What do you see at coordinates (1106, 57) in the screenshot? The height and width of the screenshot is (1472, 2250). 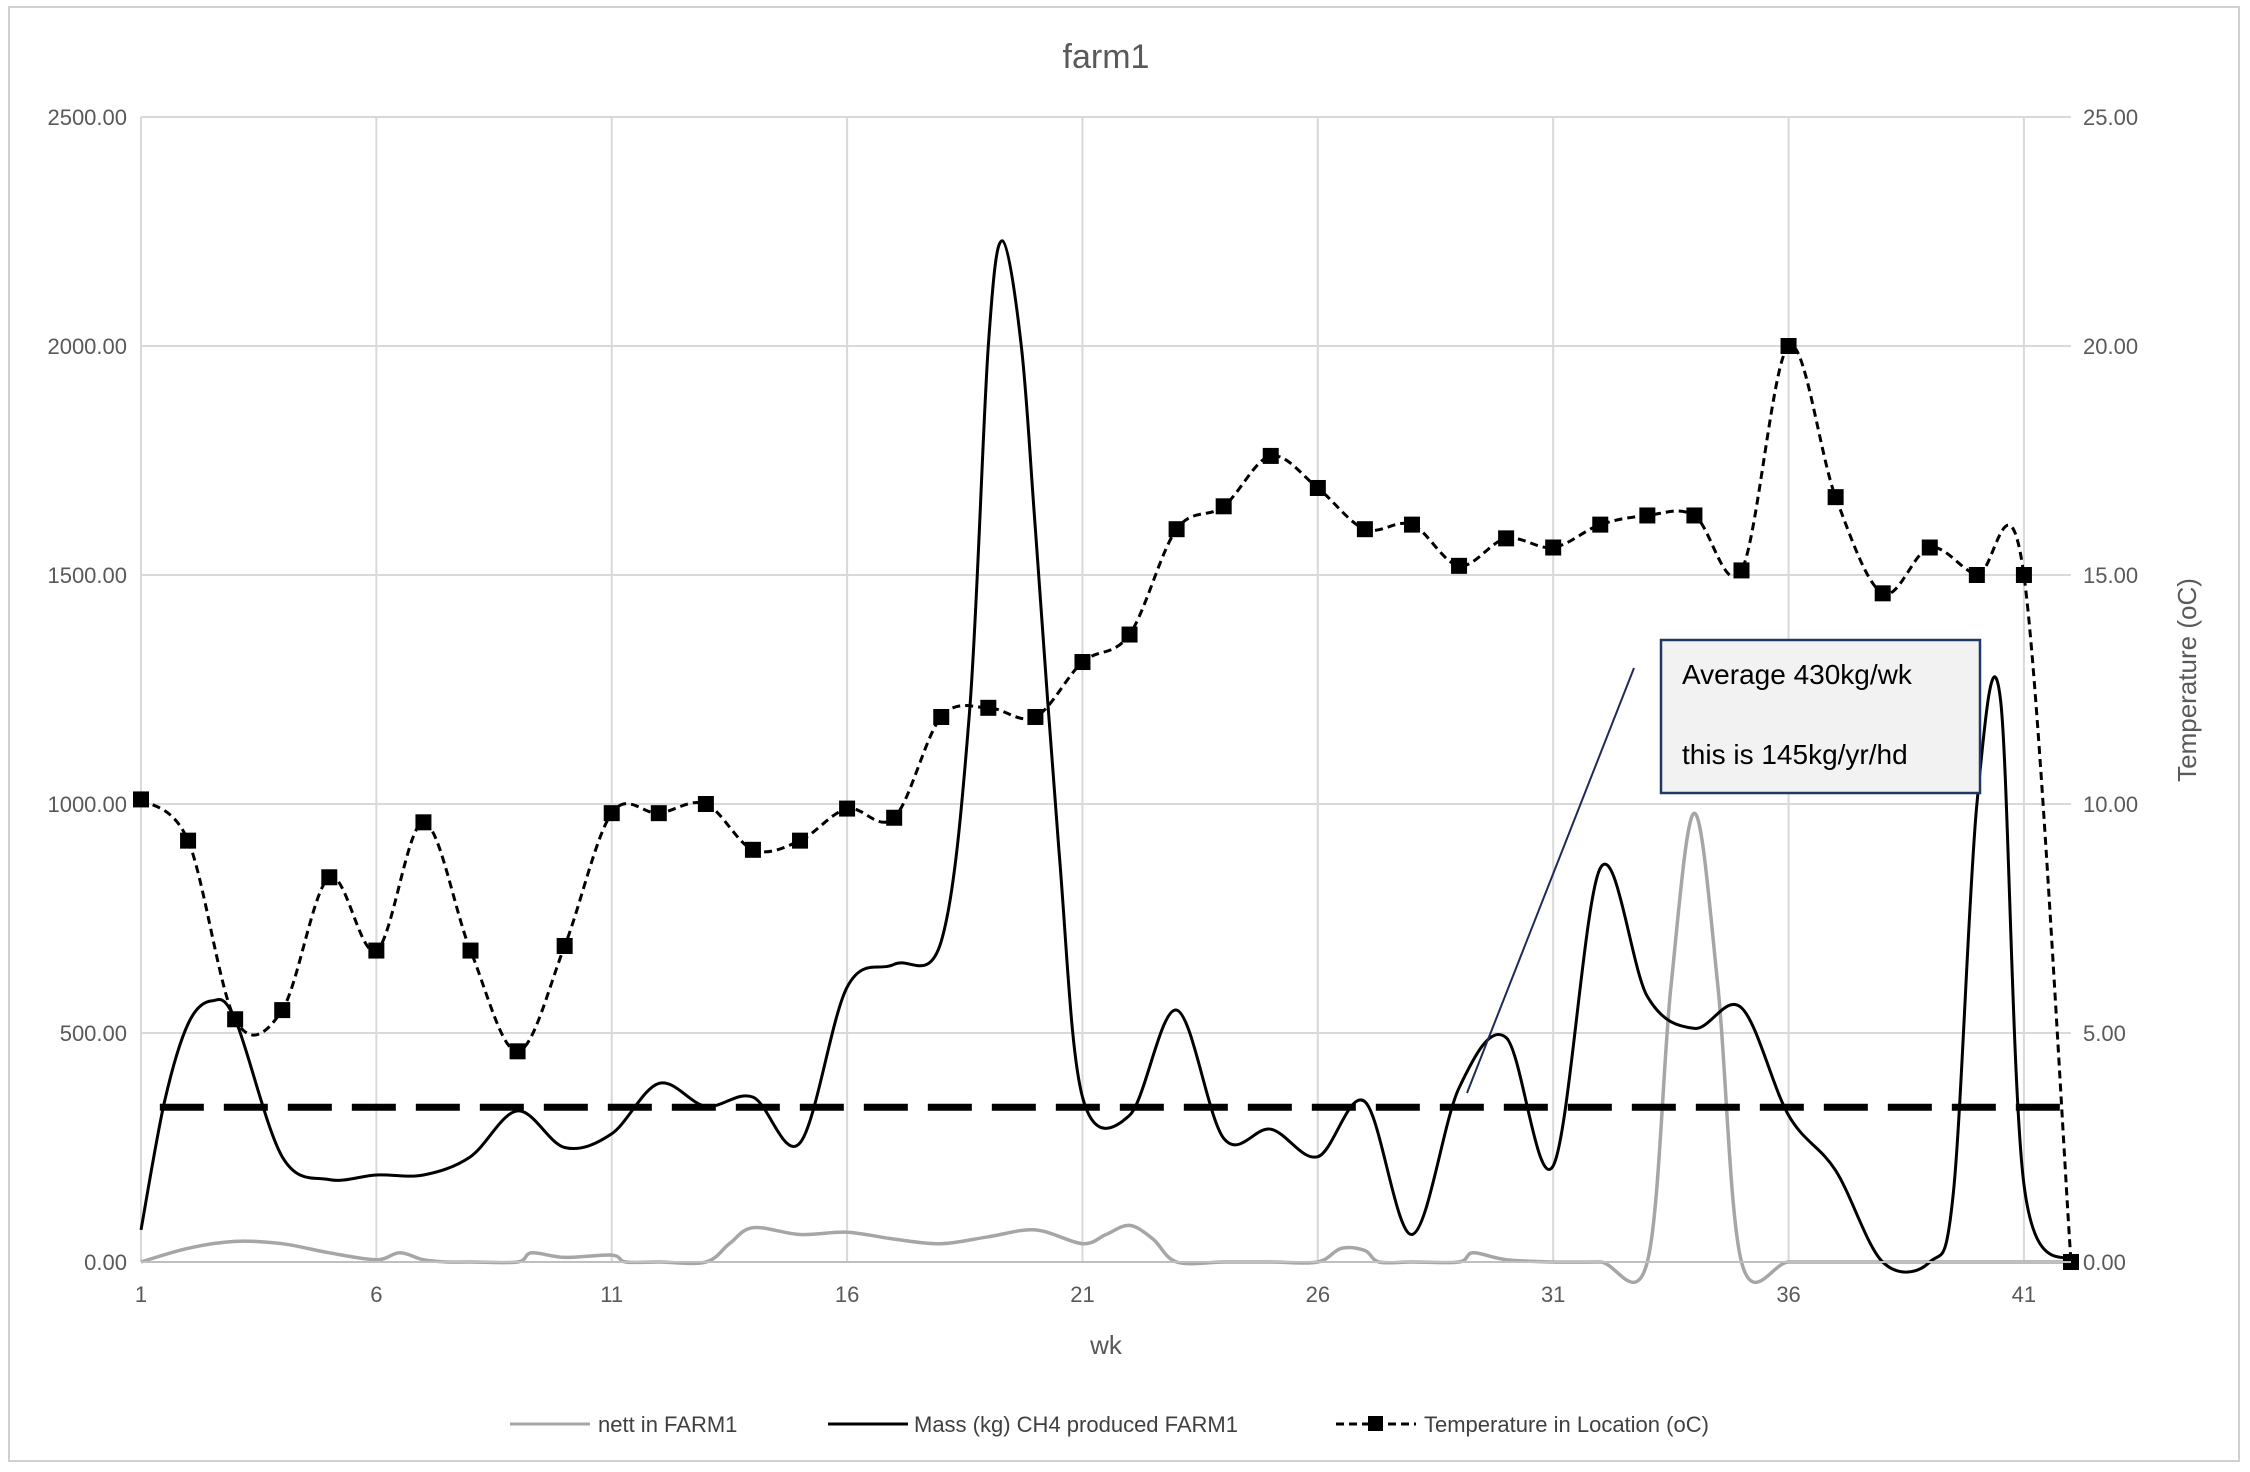 I see `chart-title: farm1` at bounding box center [1106, 57].